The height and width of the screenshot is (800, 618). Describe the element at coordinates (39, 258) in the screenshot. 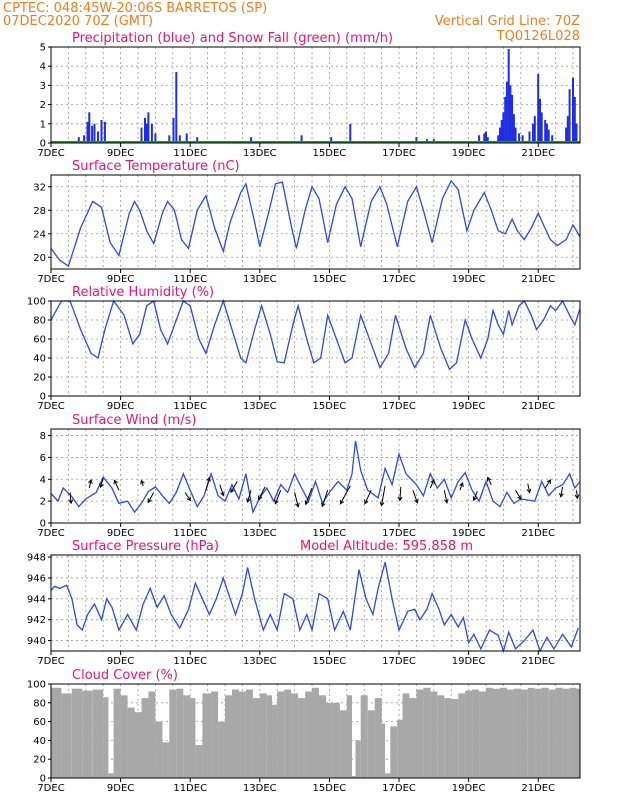

I see `y-tick-label-1: 20` at that location.